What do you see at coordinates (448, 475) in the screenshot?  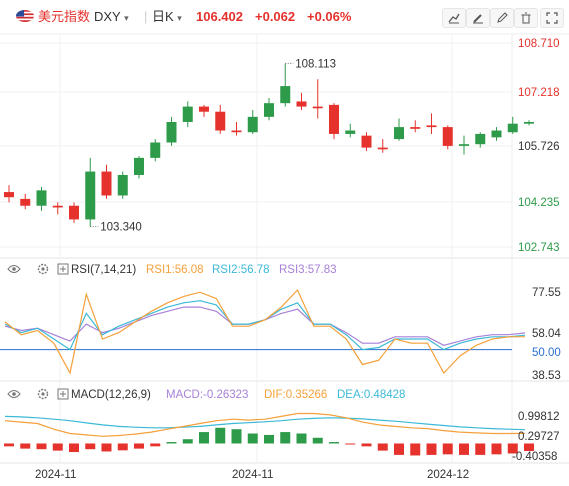 I see `time-tick: 2024-12` at bounding box center [448, 475].